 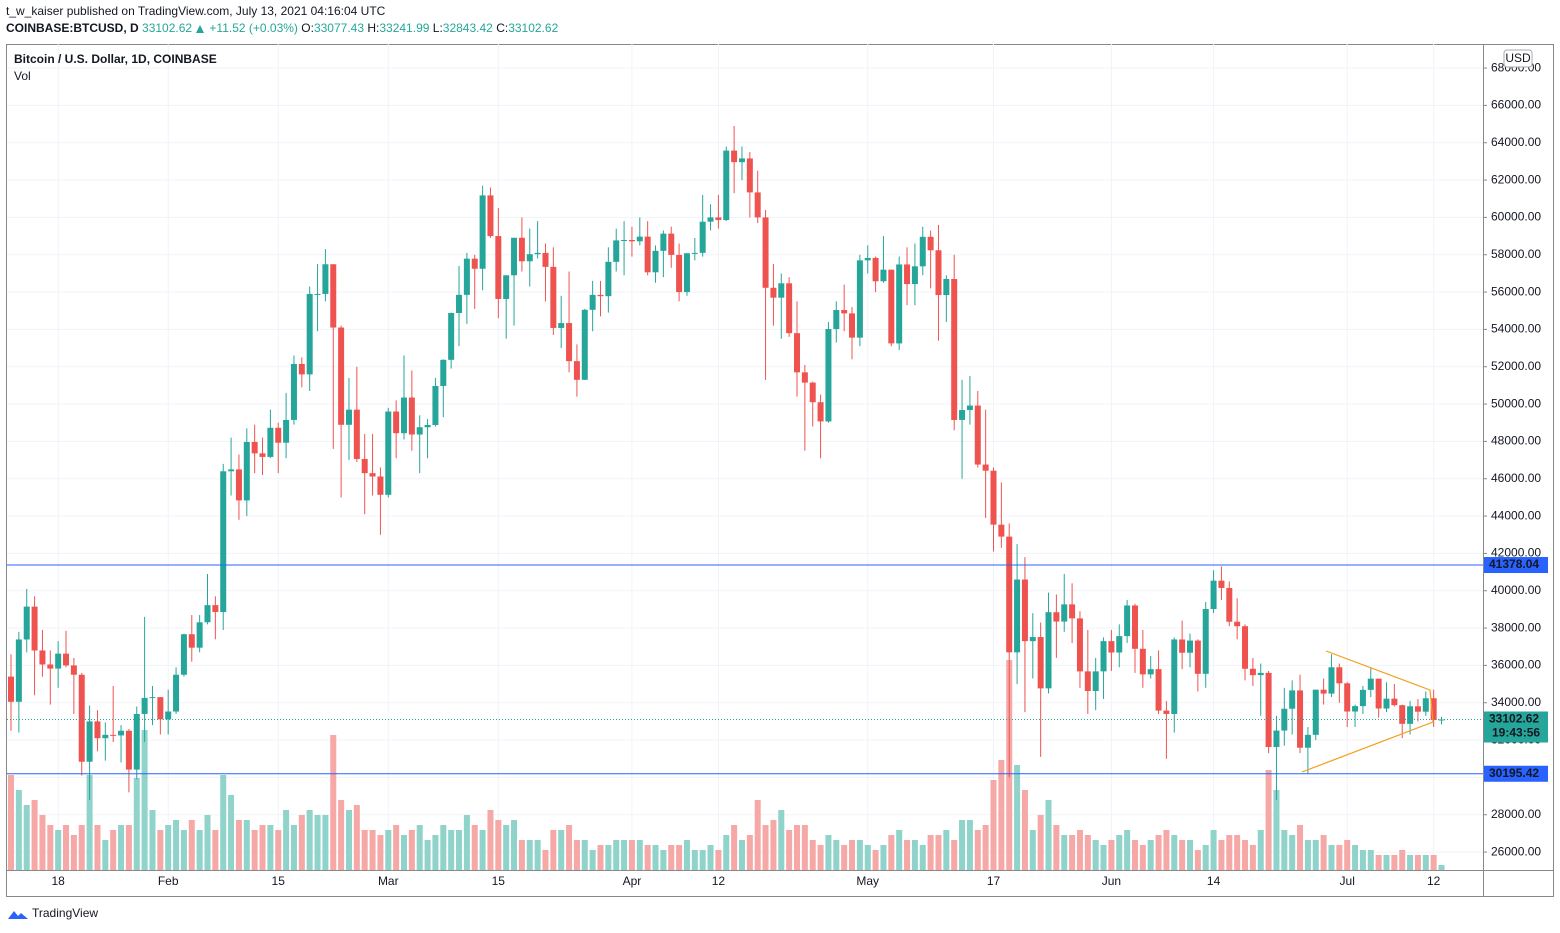 I want to click on x-tick-label: 14, so click(x=1214, y=881).